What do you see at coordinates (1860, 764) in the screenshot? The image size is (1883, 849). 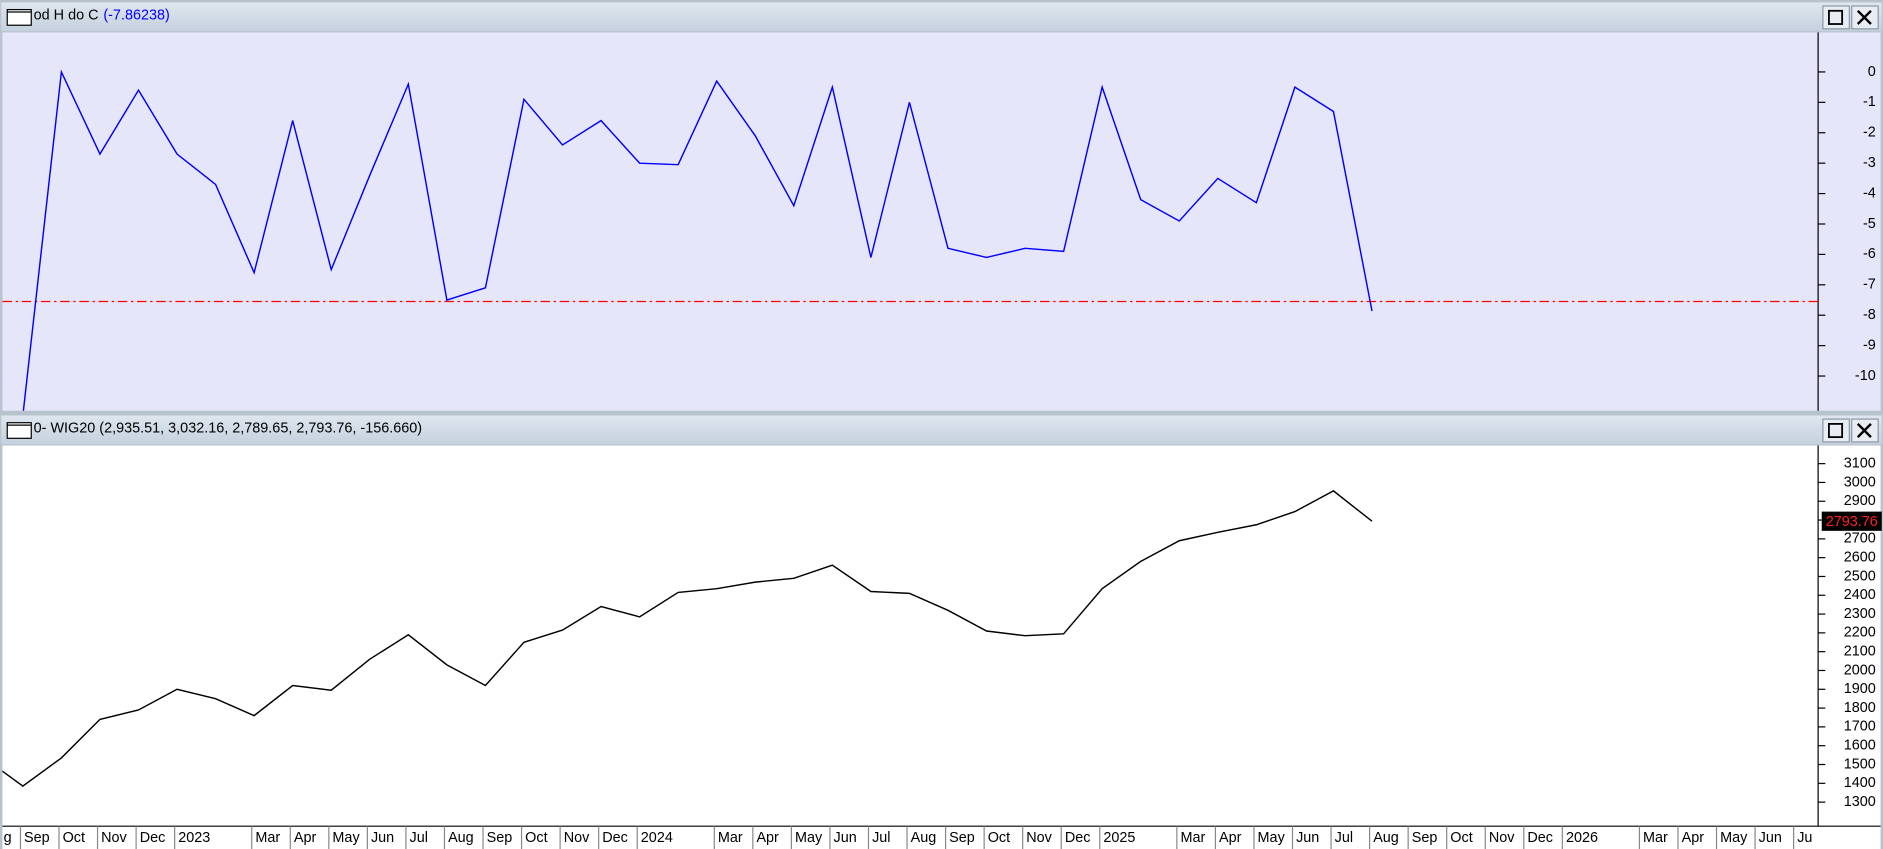 I see `y-tick-label: 1500` at bounding box center [1860, 764].